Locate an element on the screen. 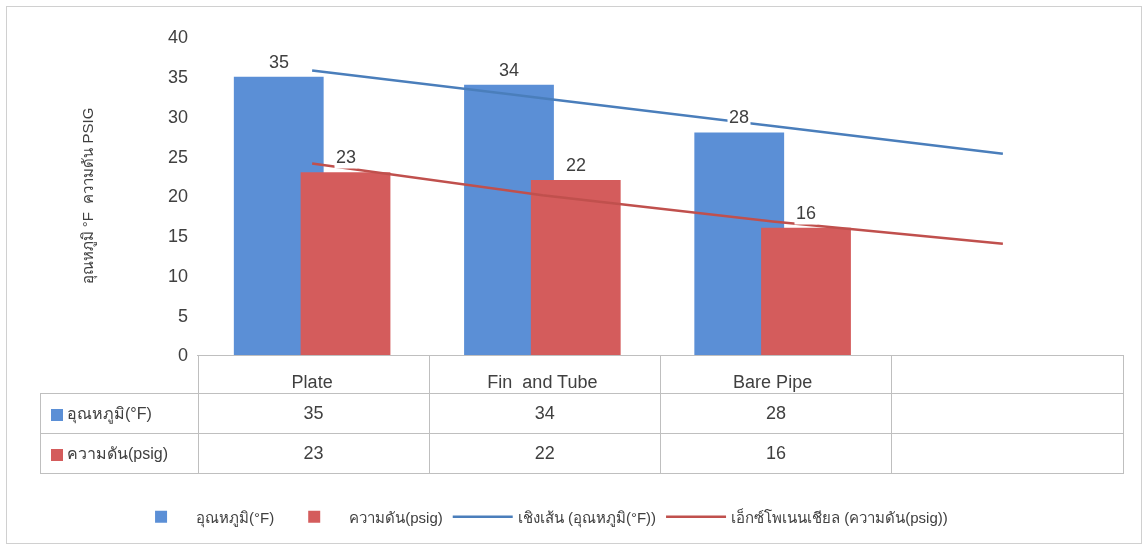 The width and height of the screenshot is (1148, 550). y-tick-label: 25 is located at coordinates (177, 156).